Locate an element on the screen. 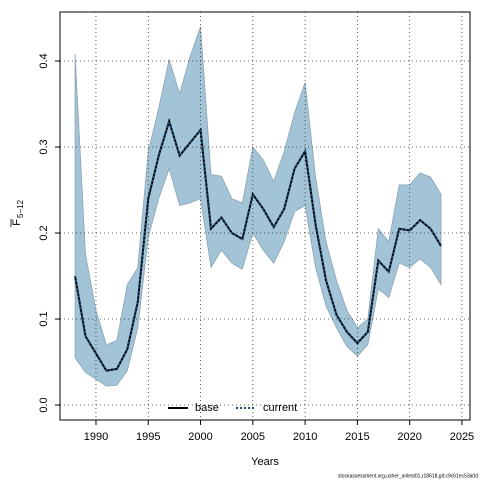 The height and width of the screenshot is (480, 480). x-tick-label: 1990 is located at coordinates (96, 437).